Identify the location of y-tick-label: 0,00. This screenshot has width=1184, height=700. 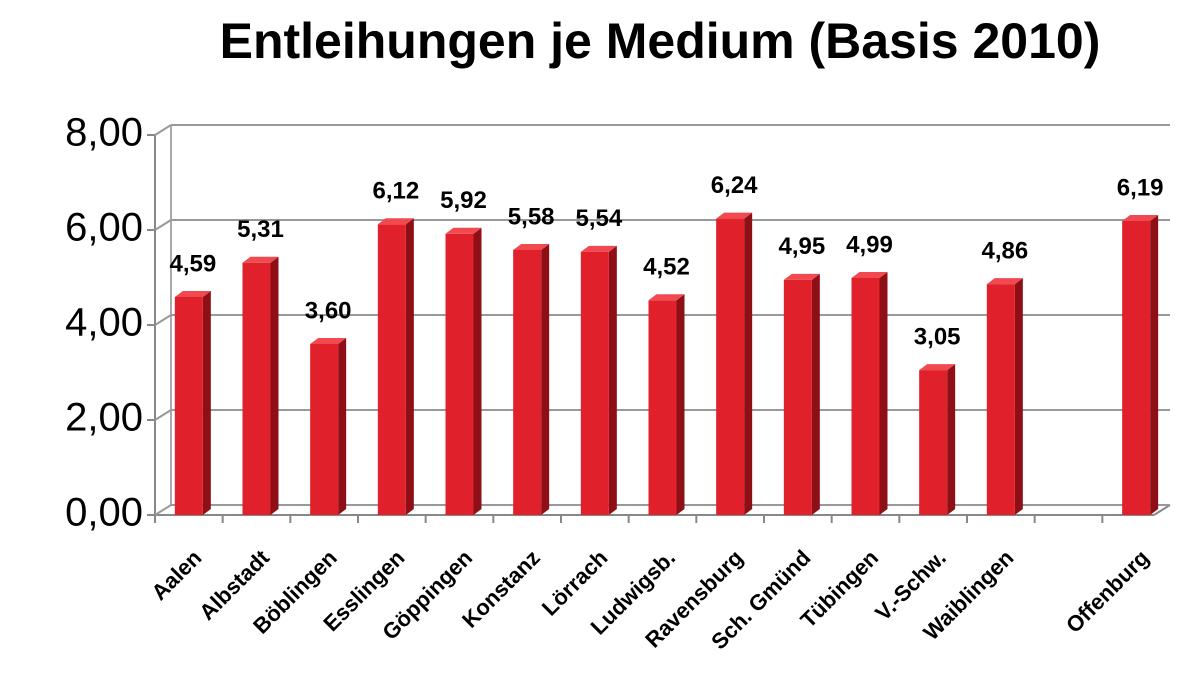
(104, 513).